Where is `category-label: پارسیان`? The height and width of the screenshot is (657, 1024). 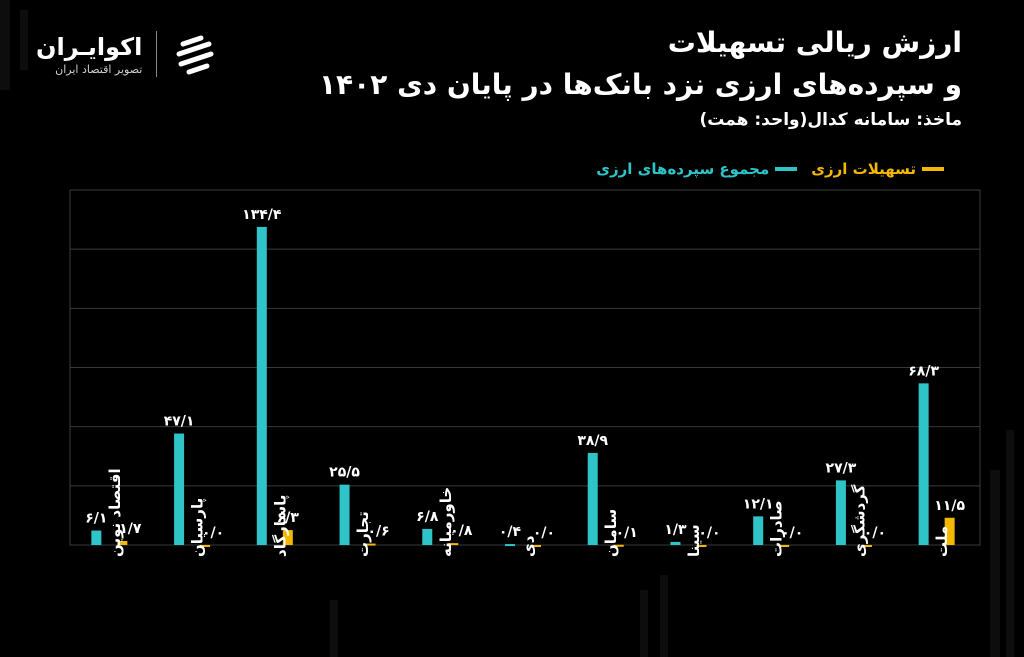
category-label: پارسیان is located at coordinates (198, 527).